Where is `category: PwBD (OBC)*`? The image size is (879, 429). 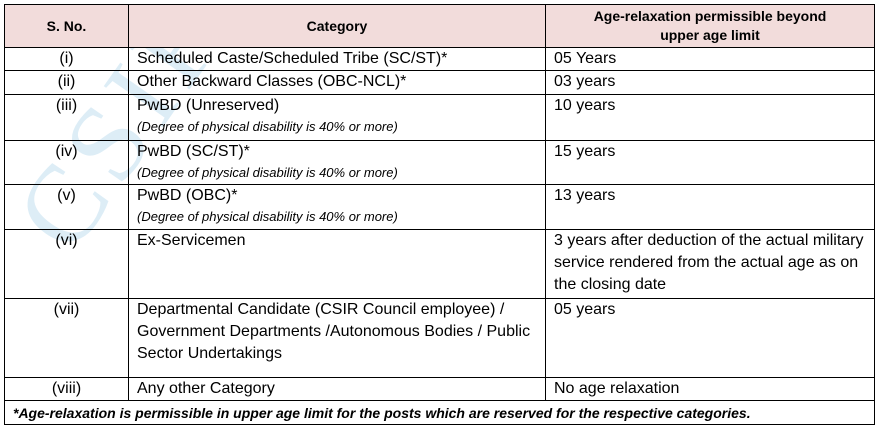 category: PwBD (OBC)* is located at coordinates (187, 195).